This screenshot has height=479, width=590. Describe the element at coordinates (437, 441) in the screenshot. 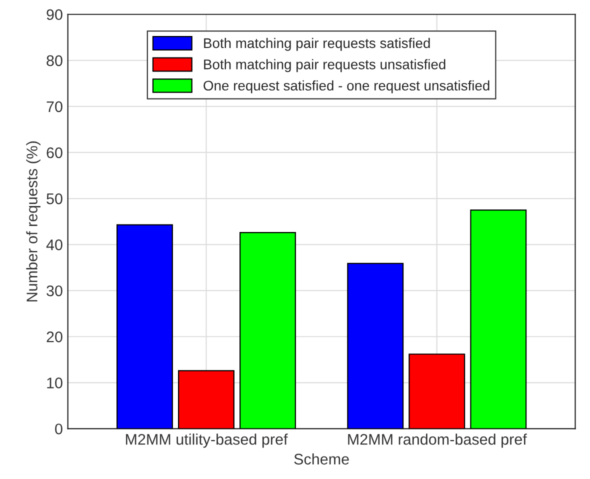

I see `x-tick-label: M2MM random-based pref` at that location.